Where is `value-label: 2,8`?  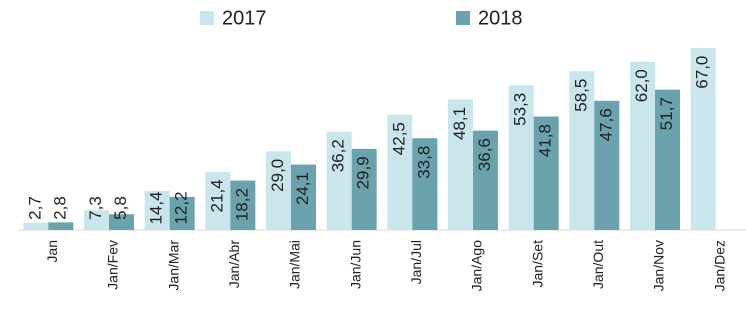 value-label: 2,8 is located at coordinates (59, 208).